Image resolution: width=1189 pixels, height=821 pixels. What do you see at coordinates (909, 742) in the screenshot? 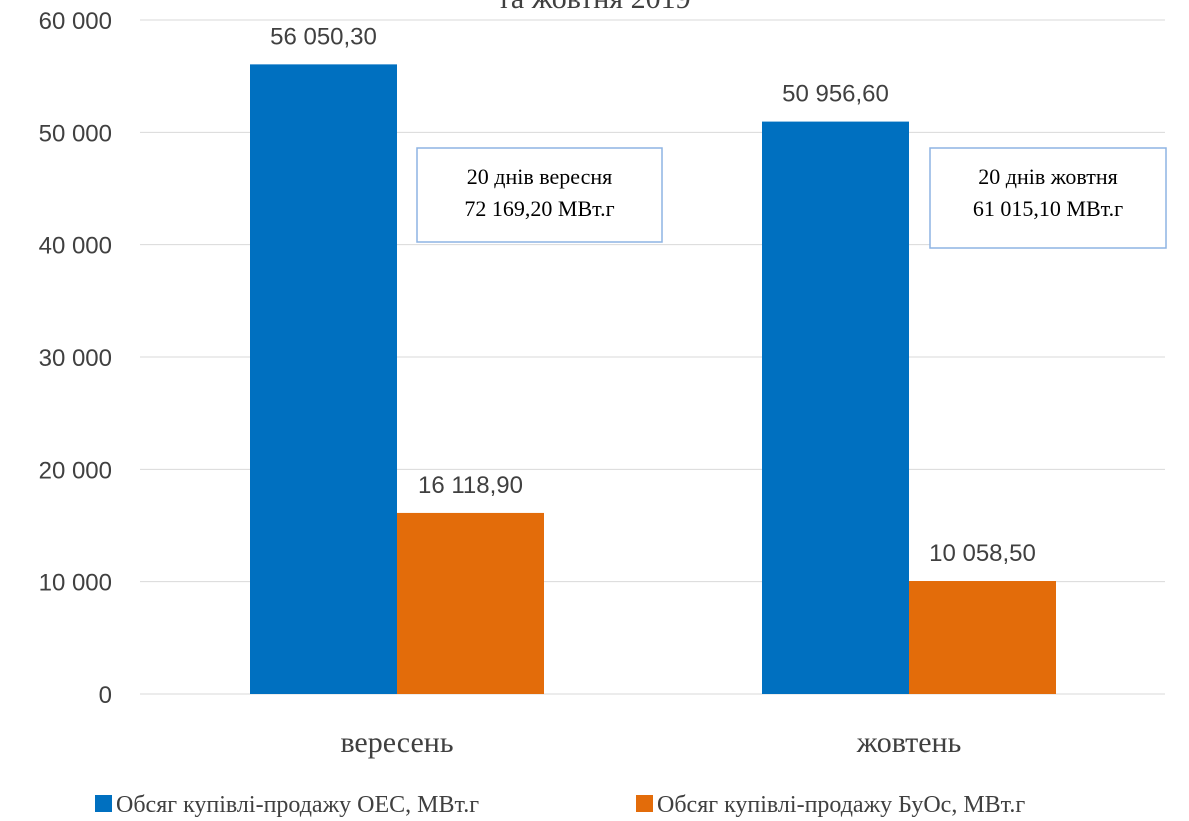
I see `x-category-label: жовтень` at bounding box center [909, 742].